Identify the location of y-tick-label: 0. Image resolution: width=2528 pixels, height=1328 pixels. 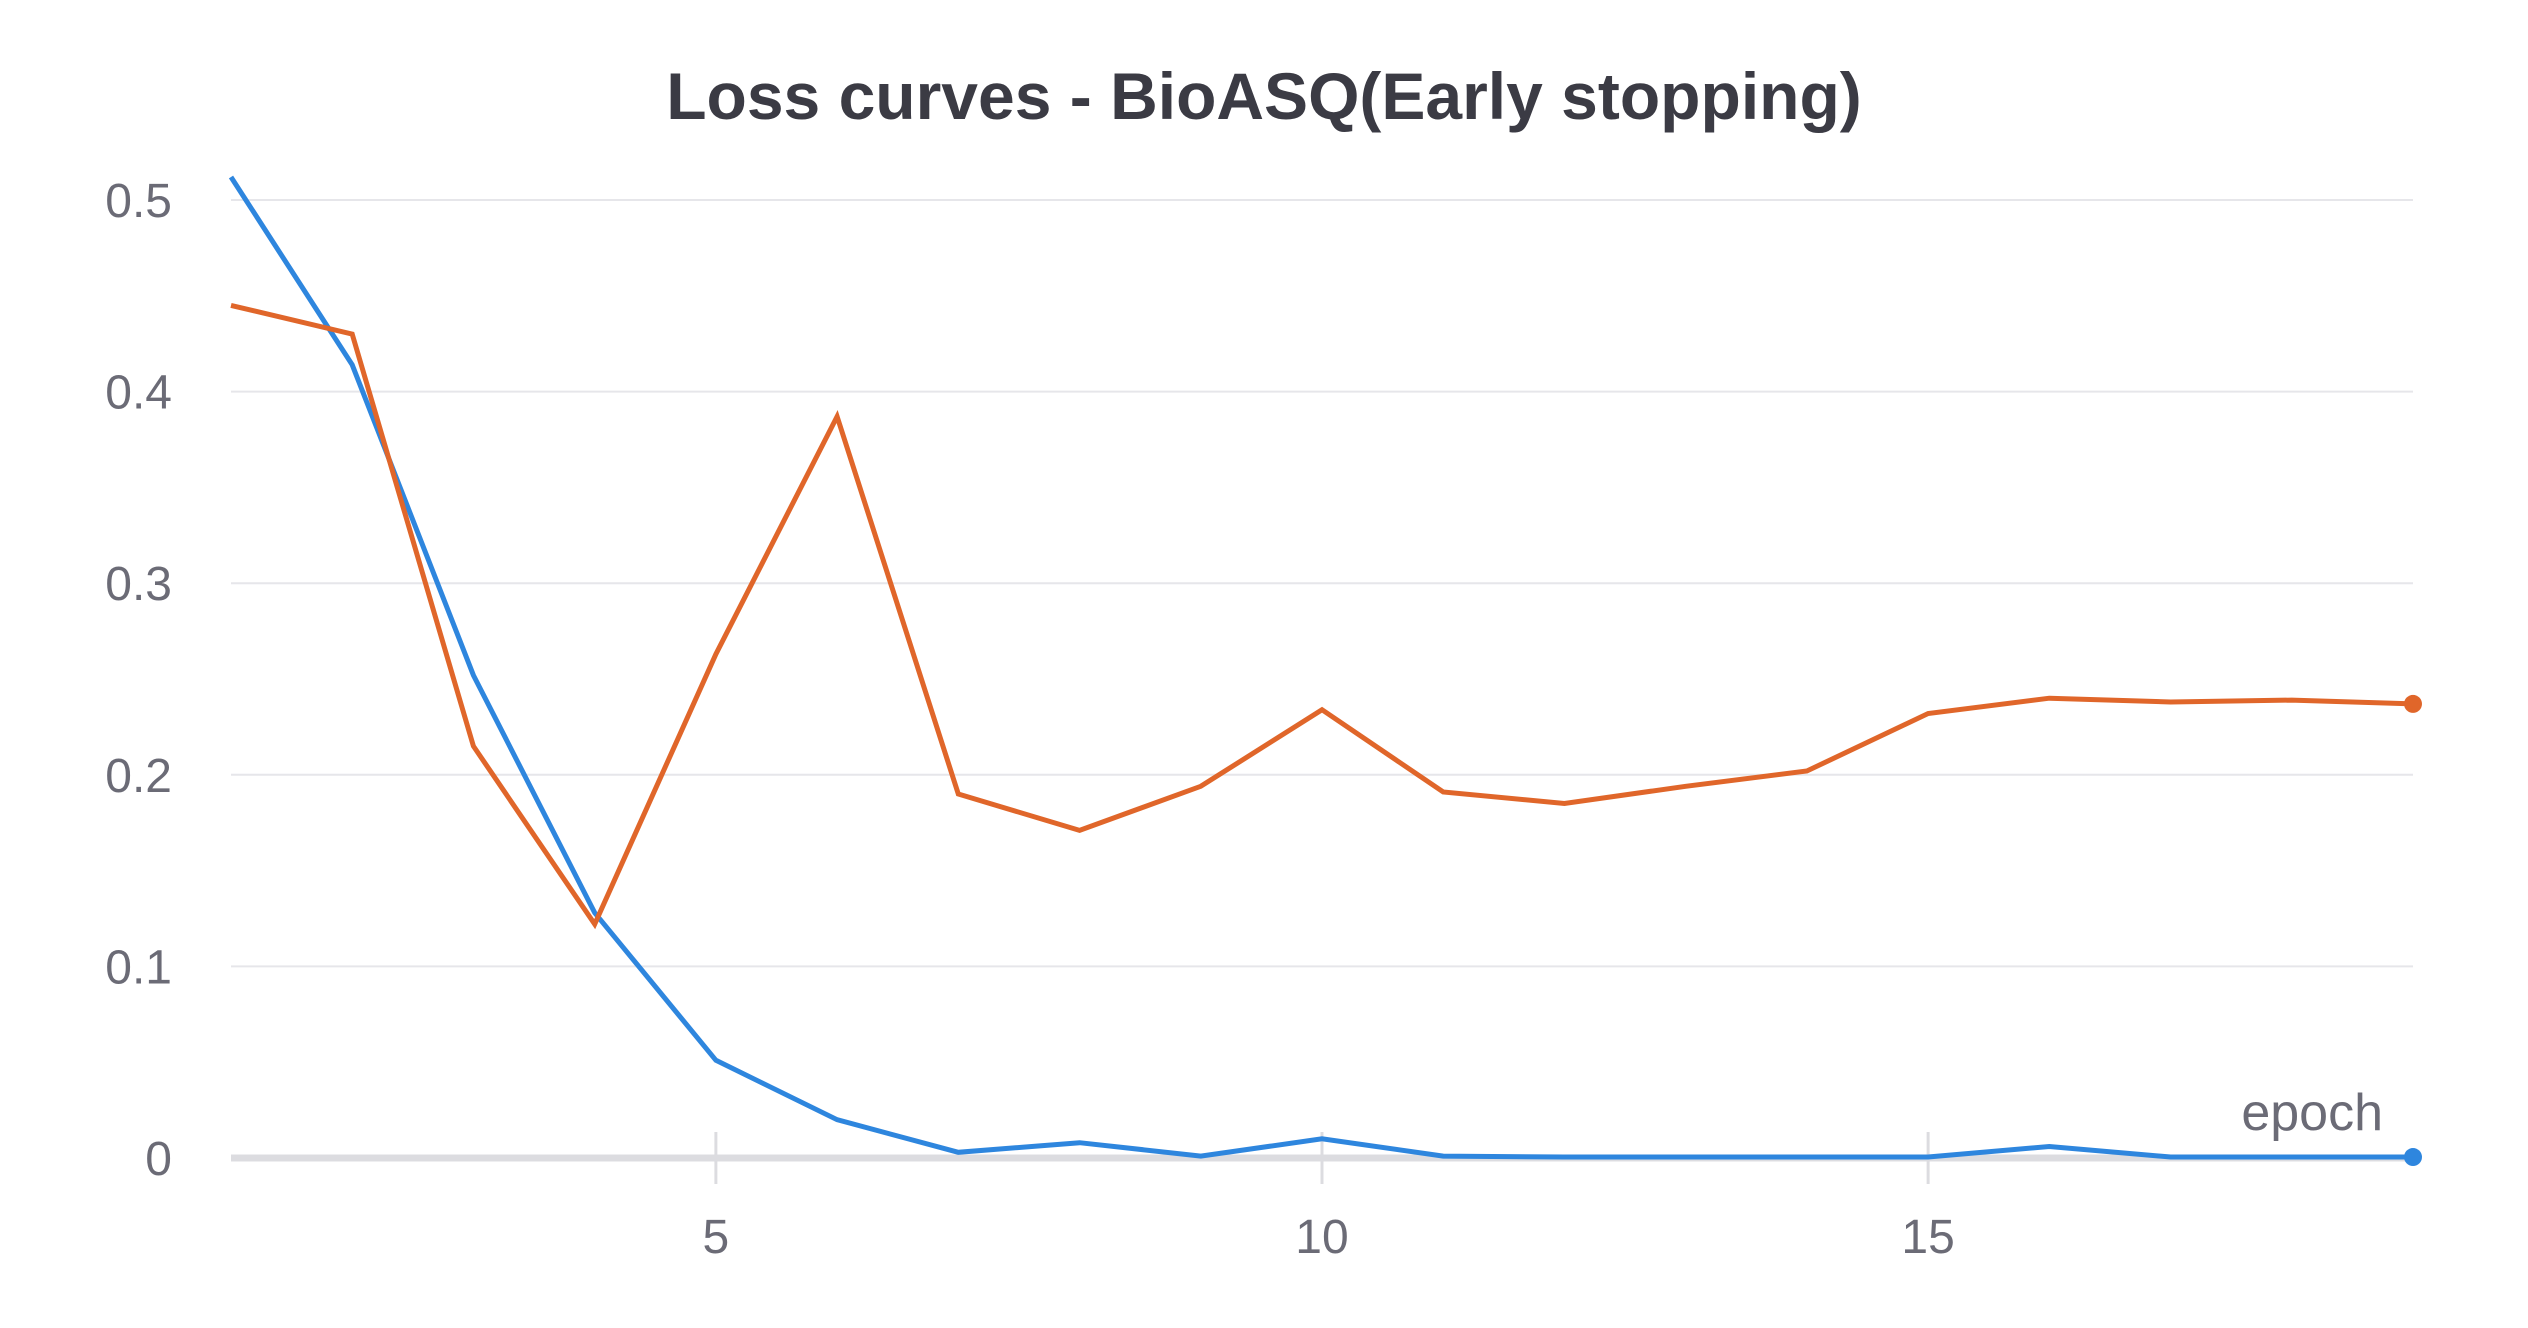
(158, 1159).